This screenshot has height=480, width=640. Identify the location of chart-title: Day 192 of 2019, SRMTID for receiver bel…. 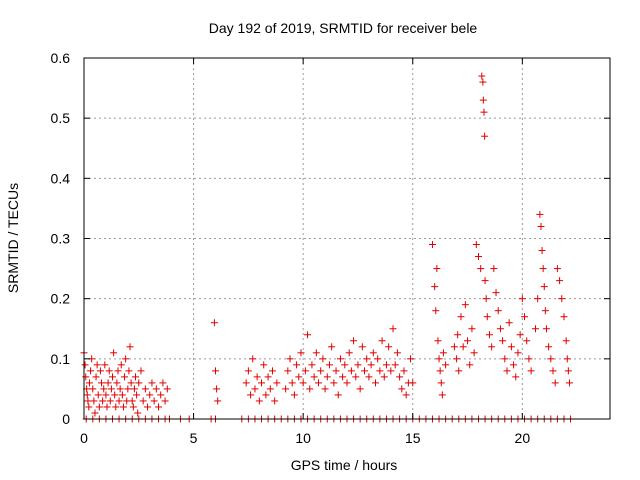
(343, 28).